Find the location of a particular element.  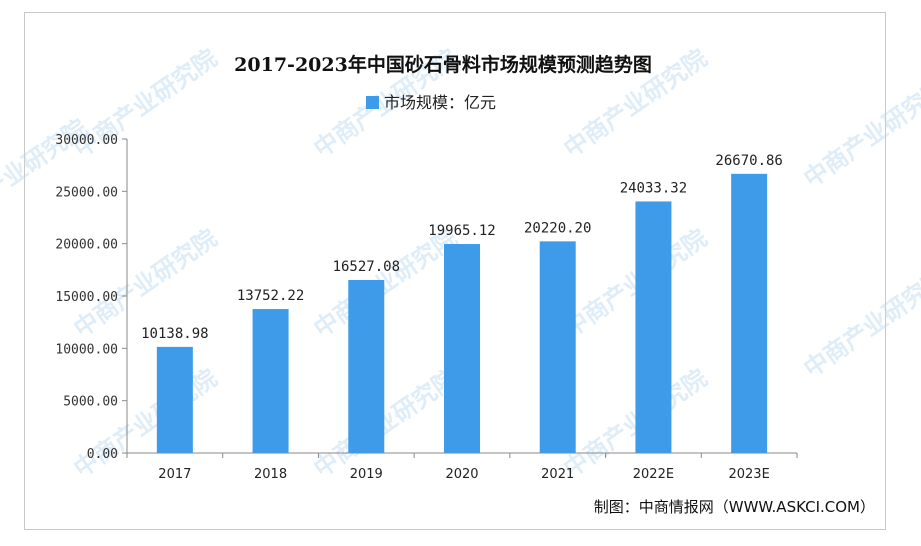

source-credit: 制图：中商情报网（WWW.ASKCI.COM） is located at coordinates (734, 507).